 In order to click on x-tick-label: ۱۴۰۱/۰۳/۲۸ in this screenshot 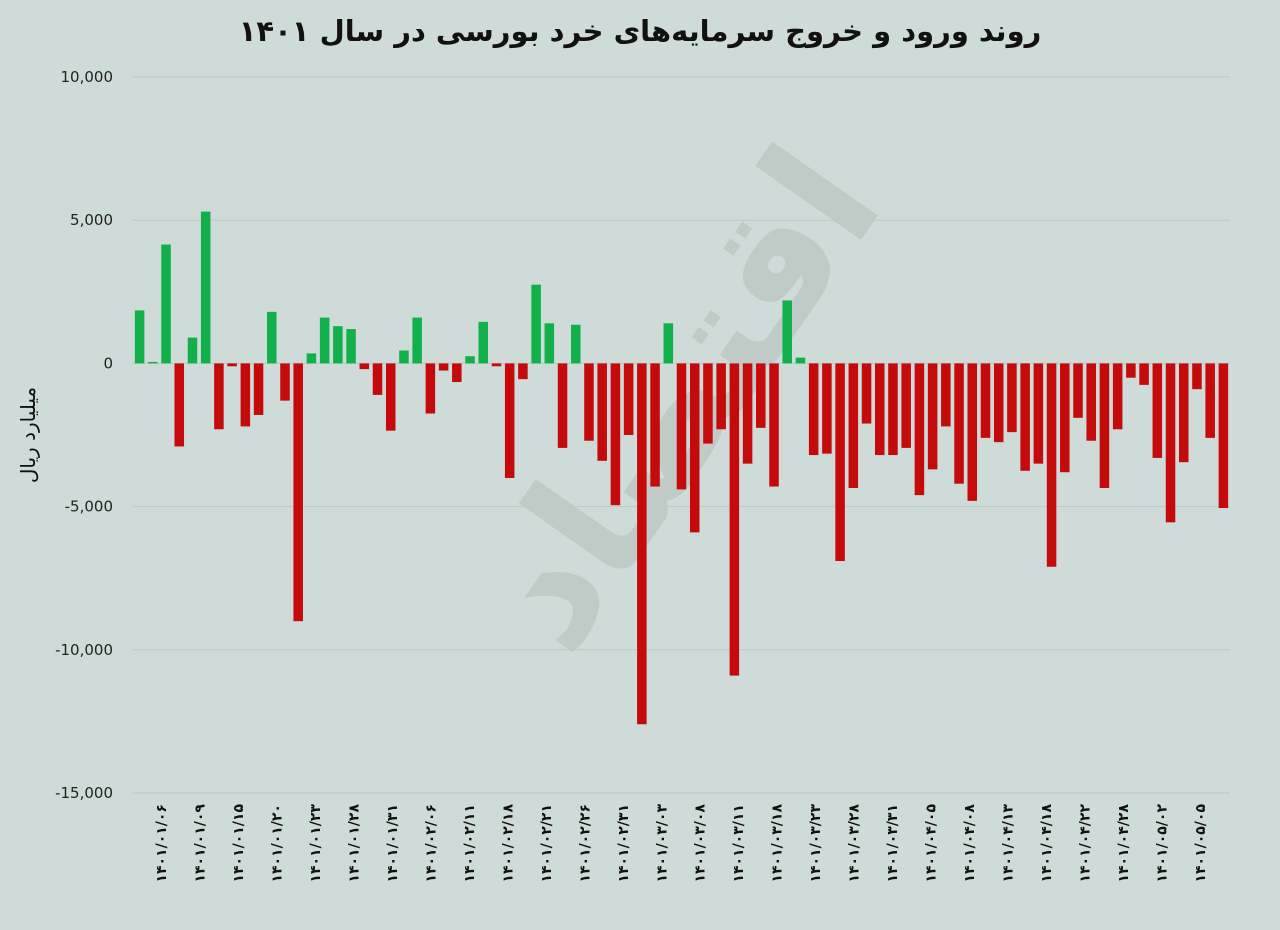, I will do `click(855, 843)`.